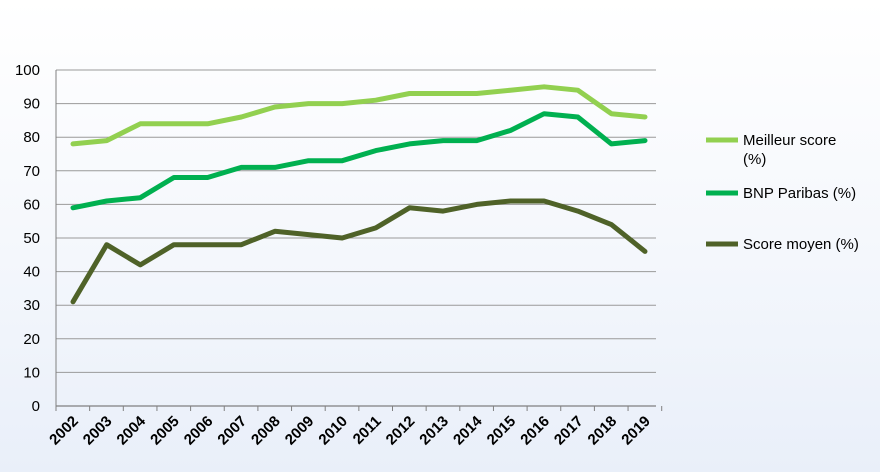 This screenshot has height=472, width=880. What do you see at coordinates (468, 430) in the screenshot?
I see `x-tick-label: 2014` at bounding box center [468, 430].